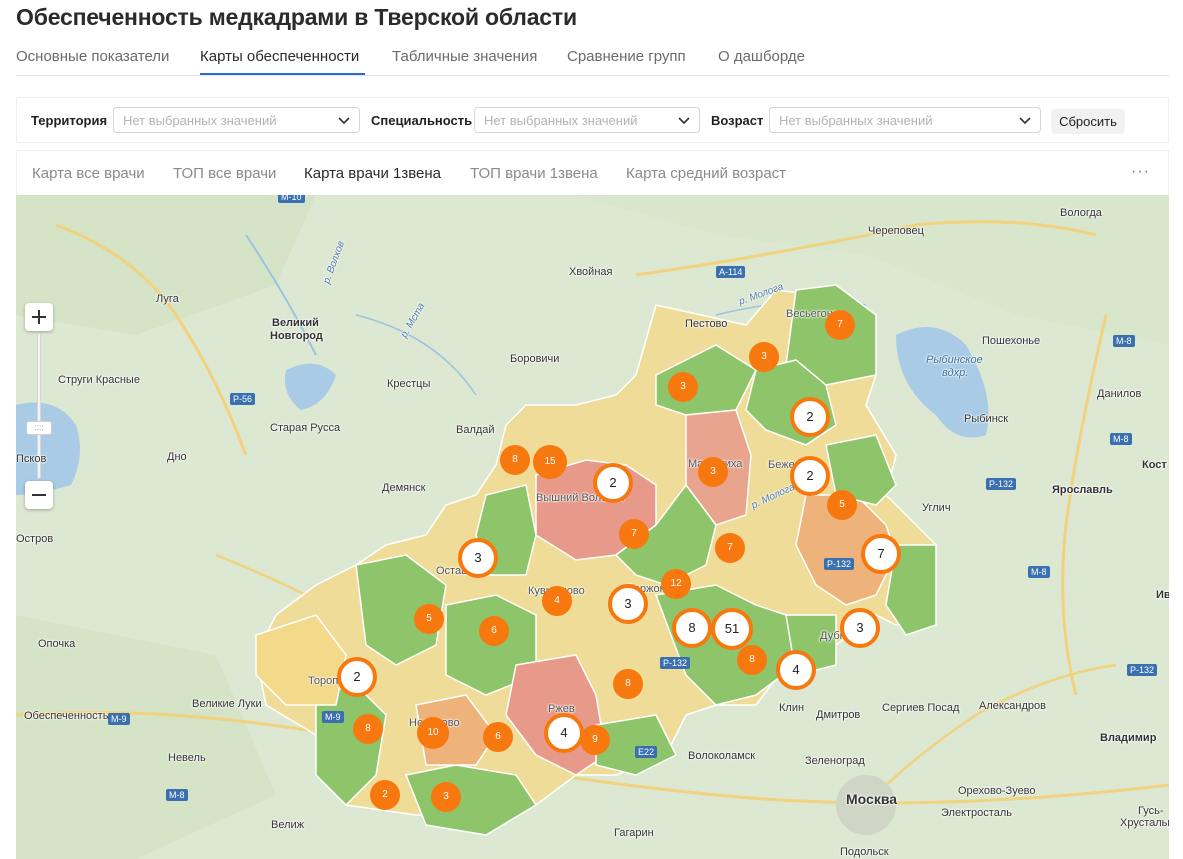  Describe the element at coordinates (1128, 738) in the screenshot. I see `map-label-city: Владимир` at that location.